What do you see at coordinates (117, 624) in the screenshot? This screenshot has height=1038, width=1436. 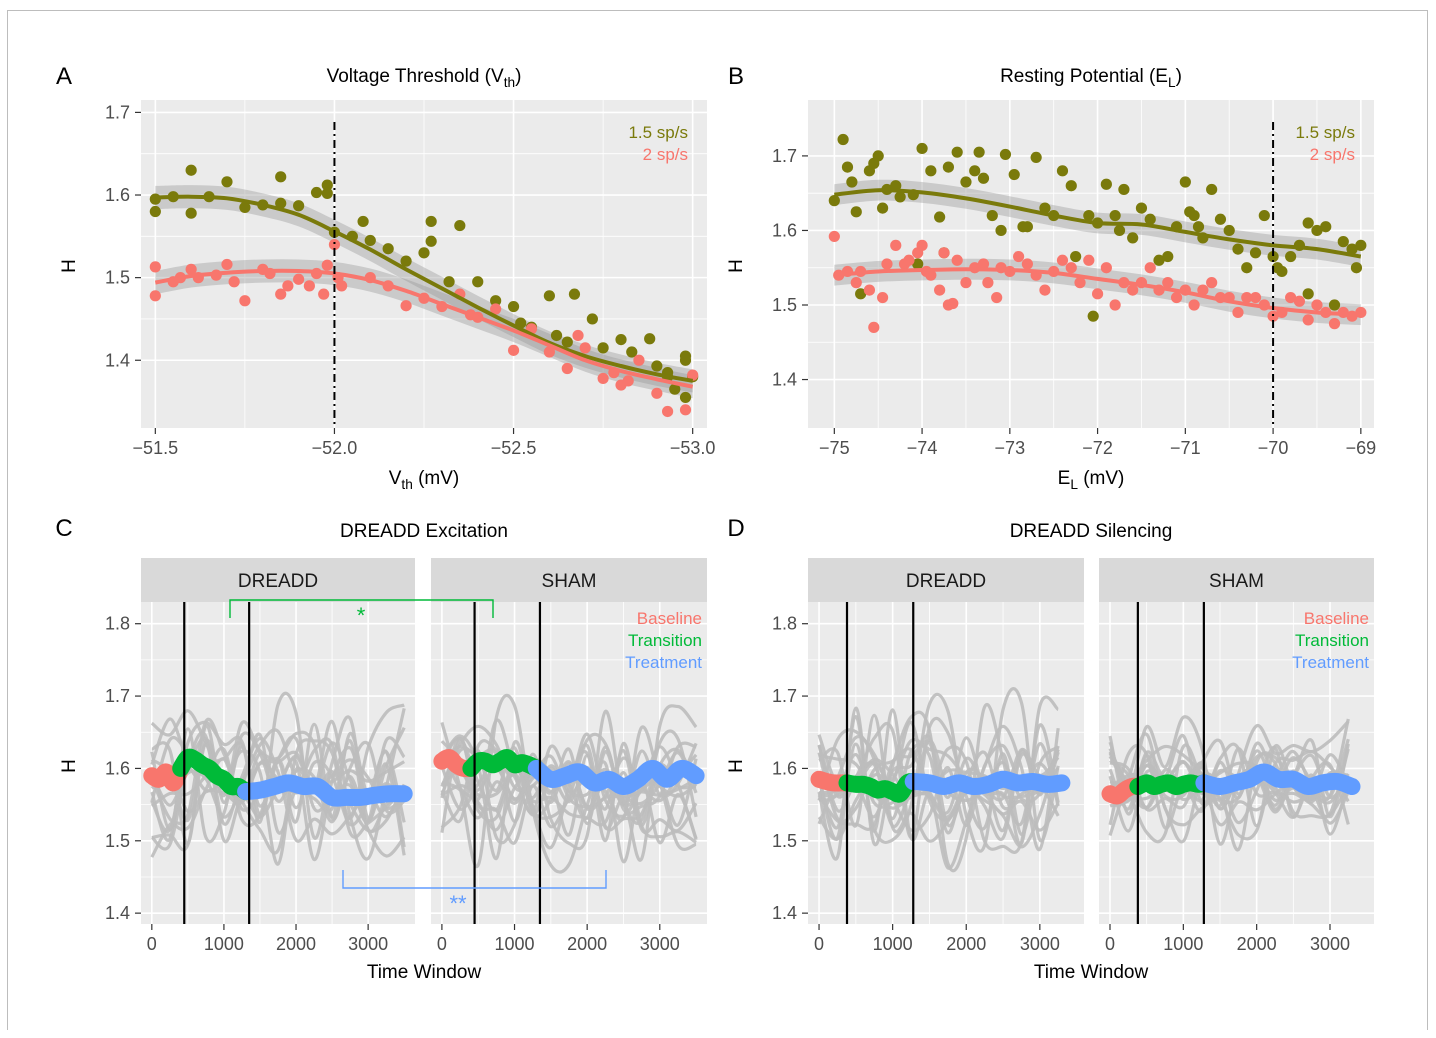 I see `panel-c-y-tick-label: 1.8` at bounding box center [117, 624].